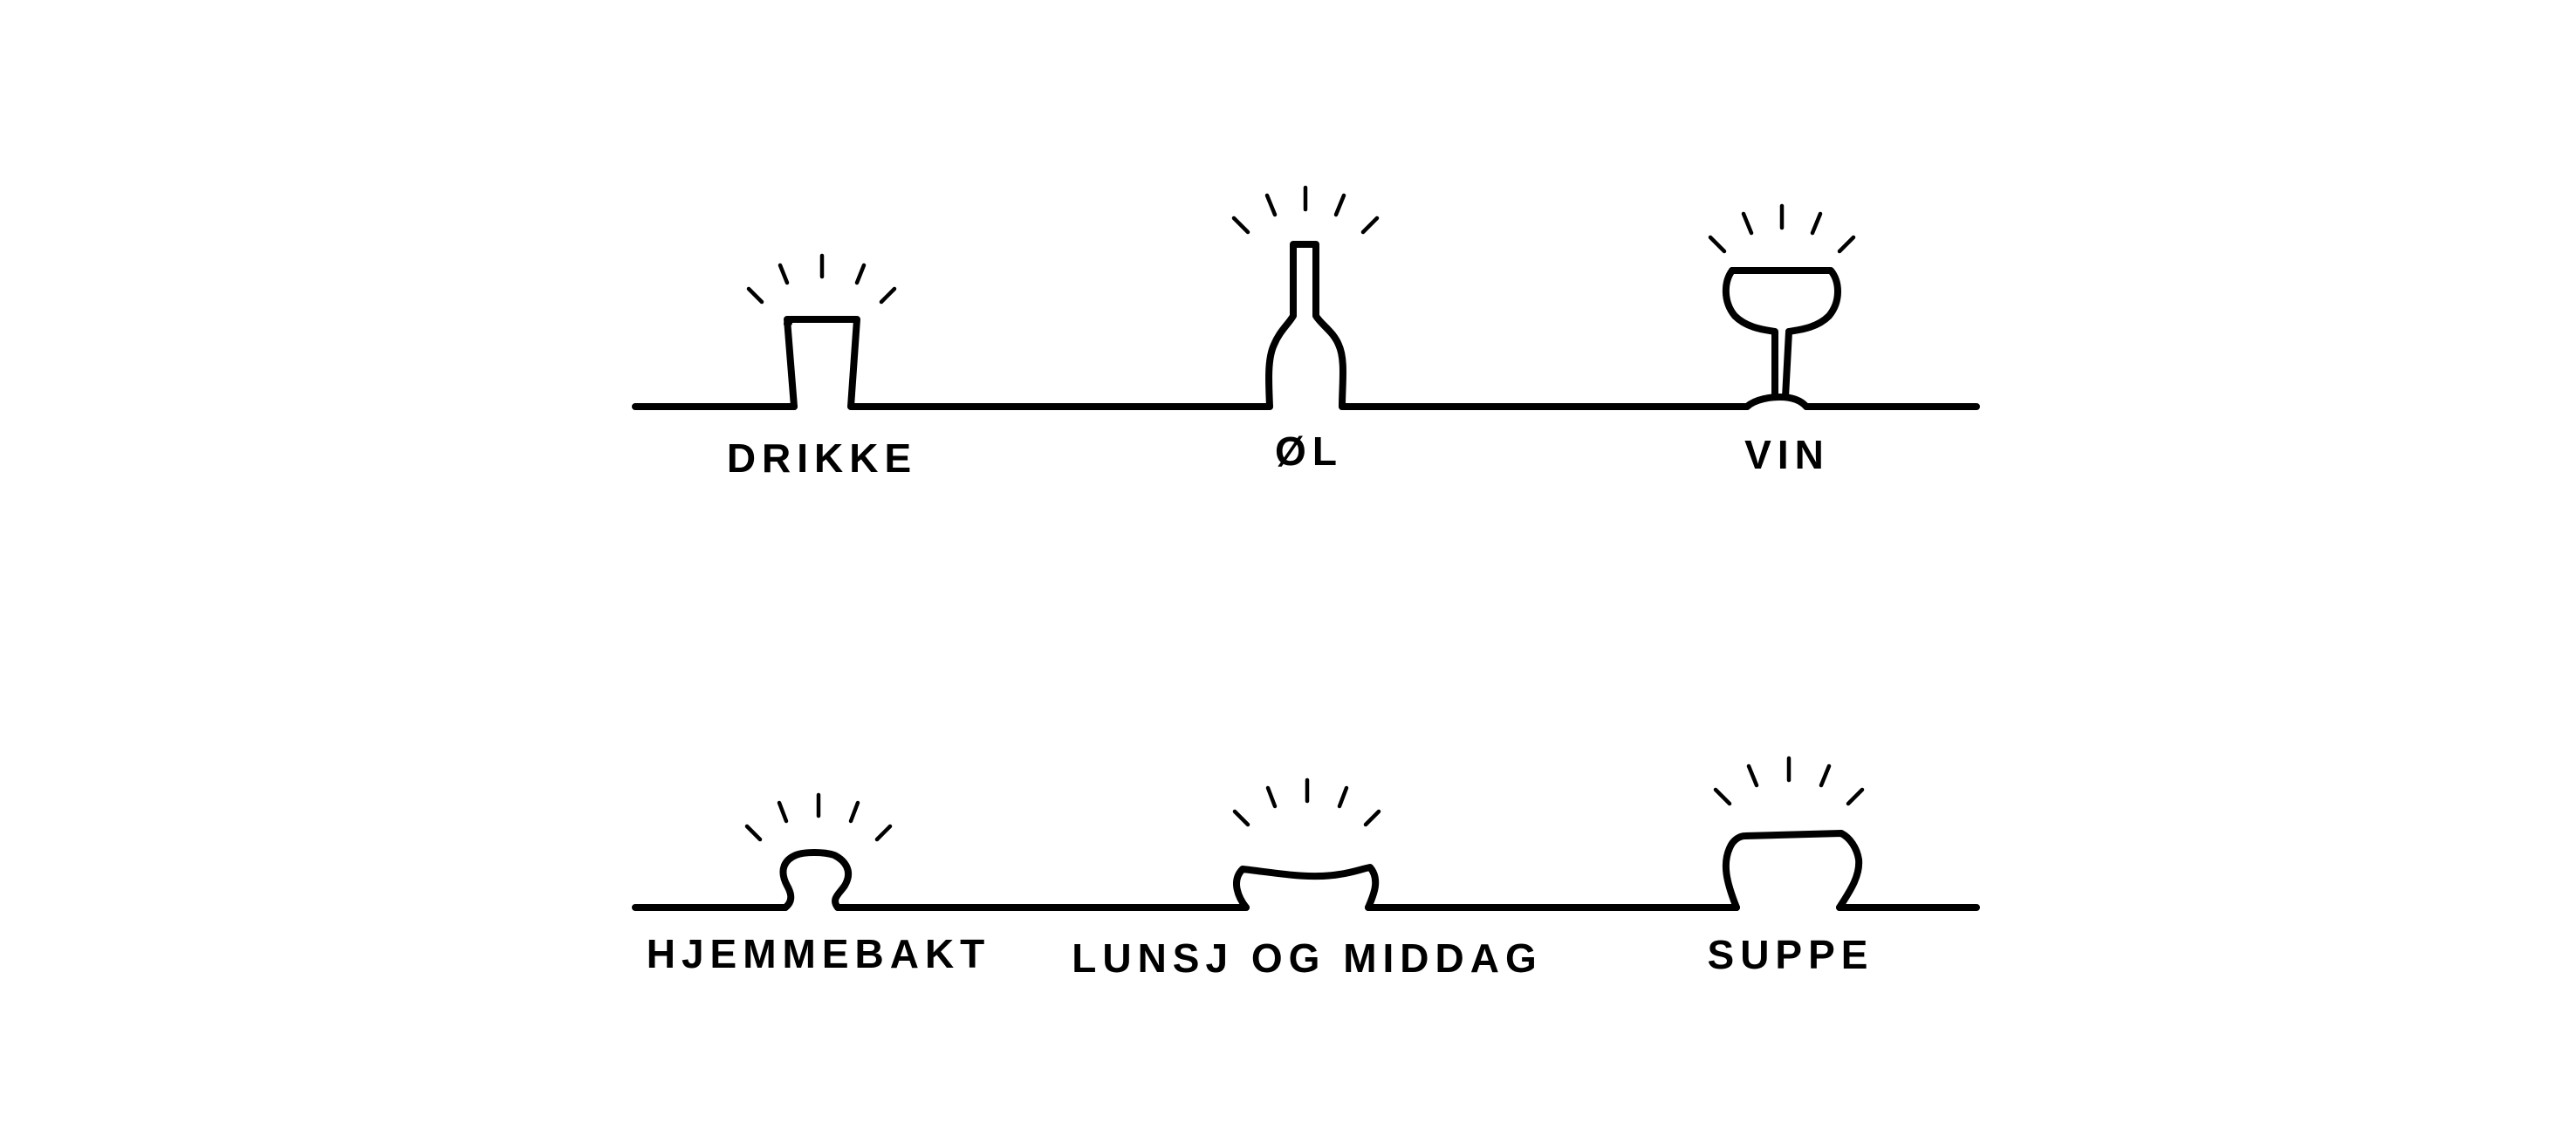 This screenshot has height=1123, width=2576. What do you see at coordinates (1306, 844) in the screenshot?
I see `plate-icon` at bounding box center [1306, 844].